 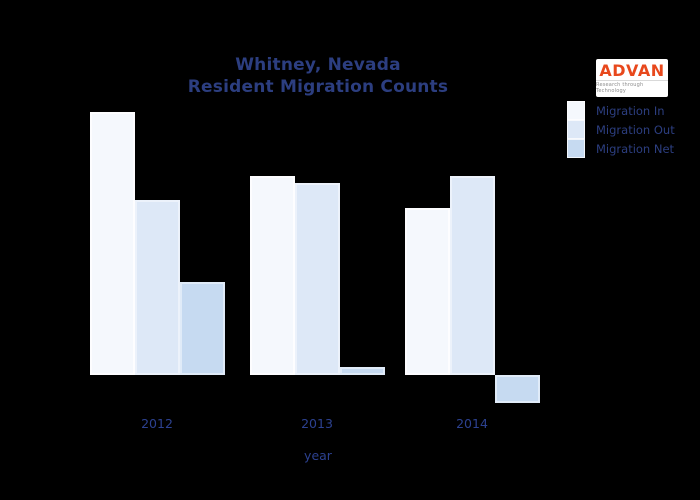 What do you see at coordinates (272, 275) in the screenshot?
I see `bar-migration-in-2013` at bounding box center [272, 275].